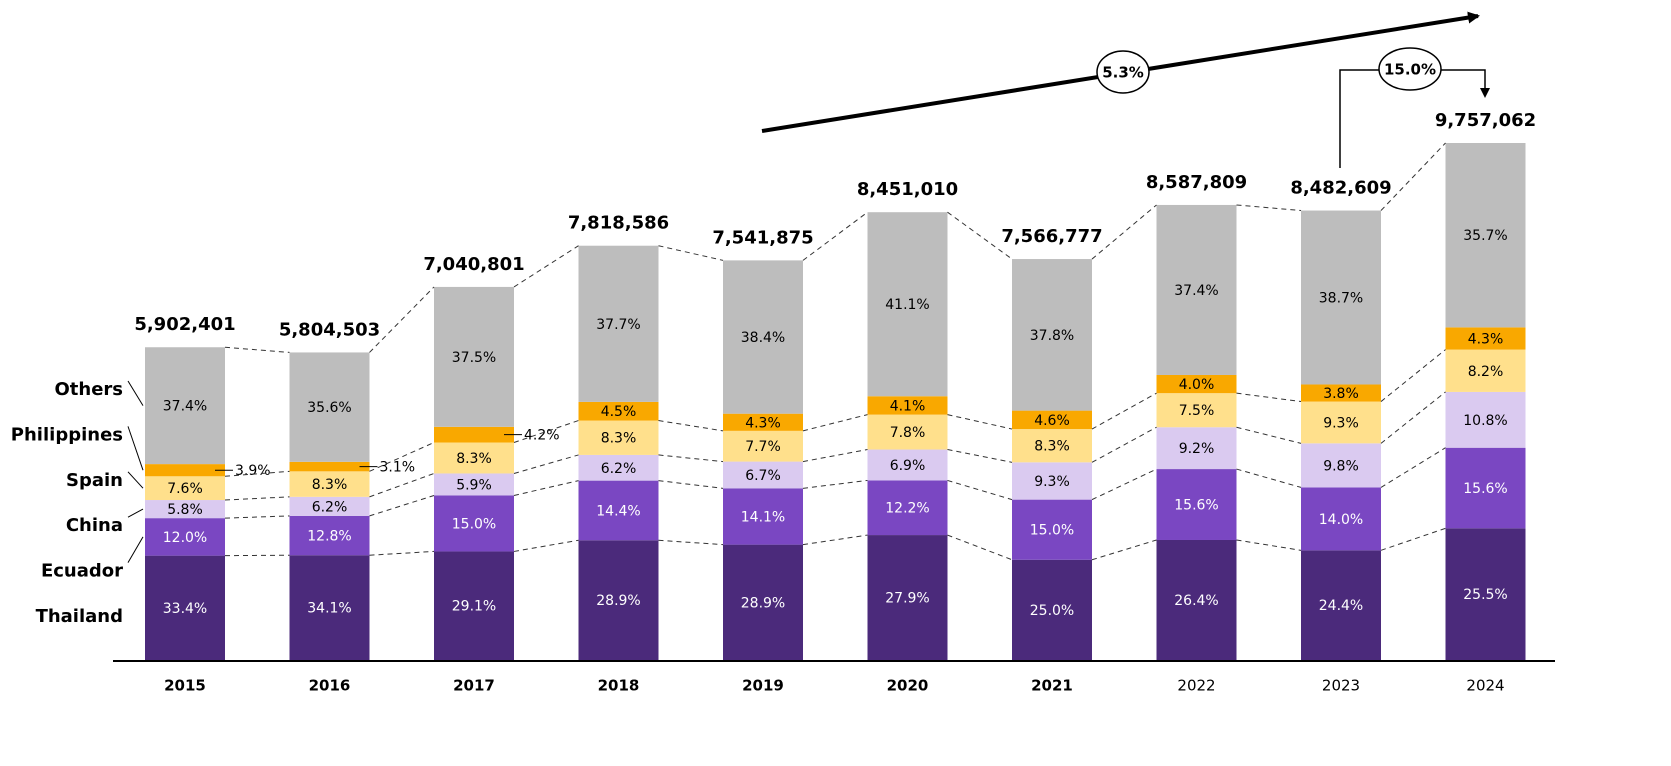  What do you see at coordinates (329, 329) in the screenshot?
I see `total-label: 5,804,503` at bounding box center [329, 329].